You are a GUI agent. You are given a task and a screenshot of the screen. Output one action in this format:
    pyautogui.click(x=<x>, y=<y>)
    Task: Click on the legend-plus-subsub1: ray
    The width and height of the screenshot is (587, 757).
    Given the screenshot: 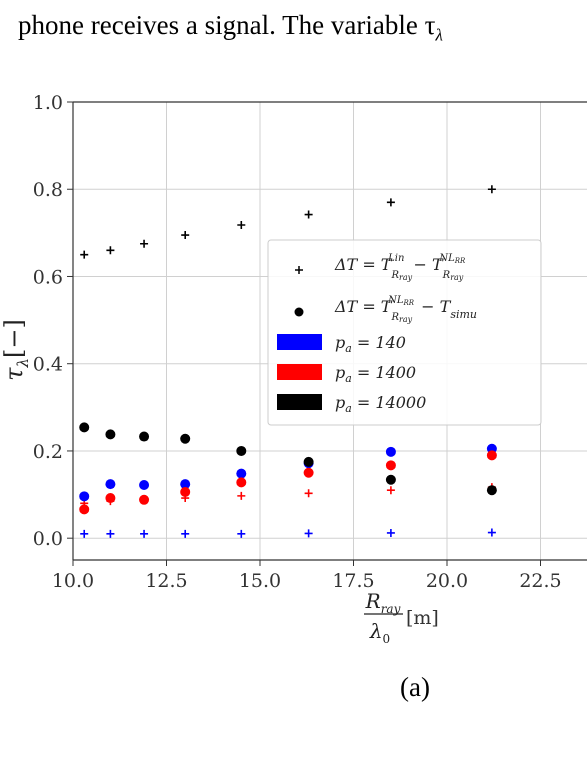 What is the action you would take?
    pyautogui.click(x=406, y=277)
    